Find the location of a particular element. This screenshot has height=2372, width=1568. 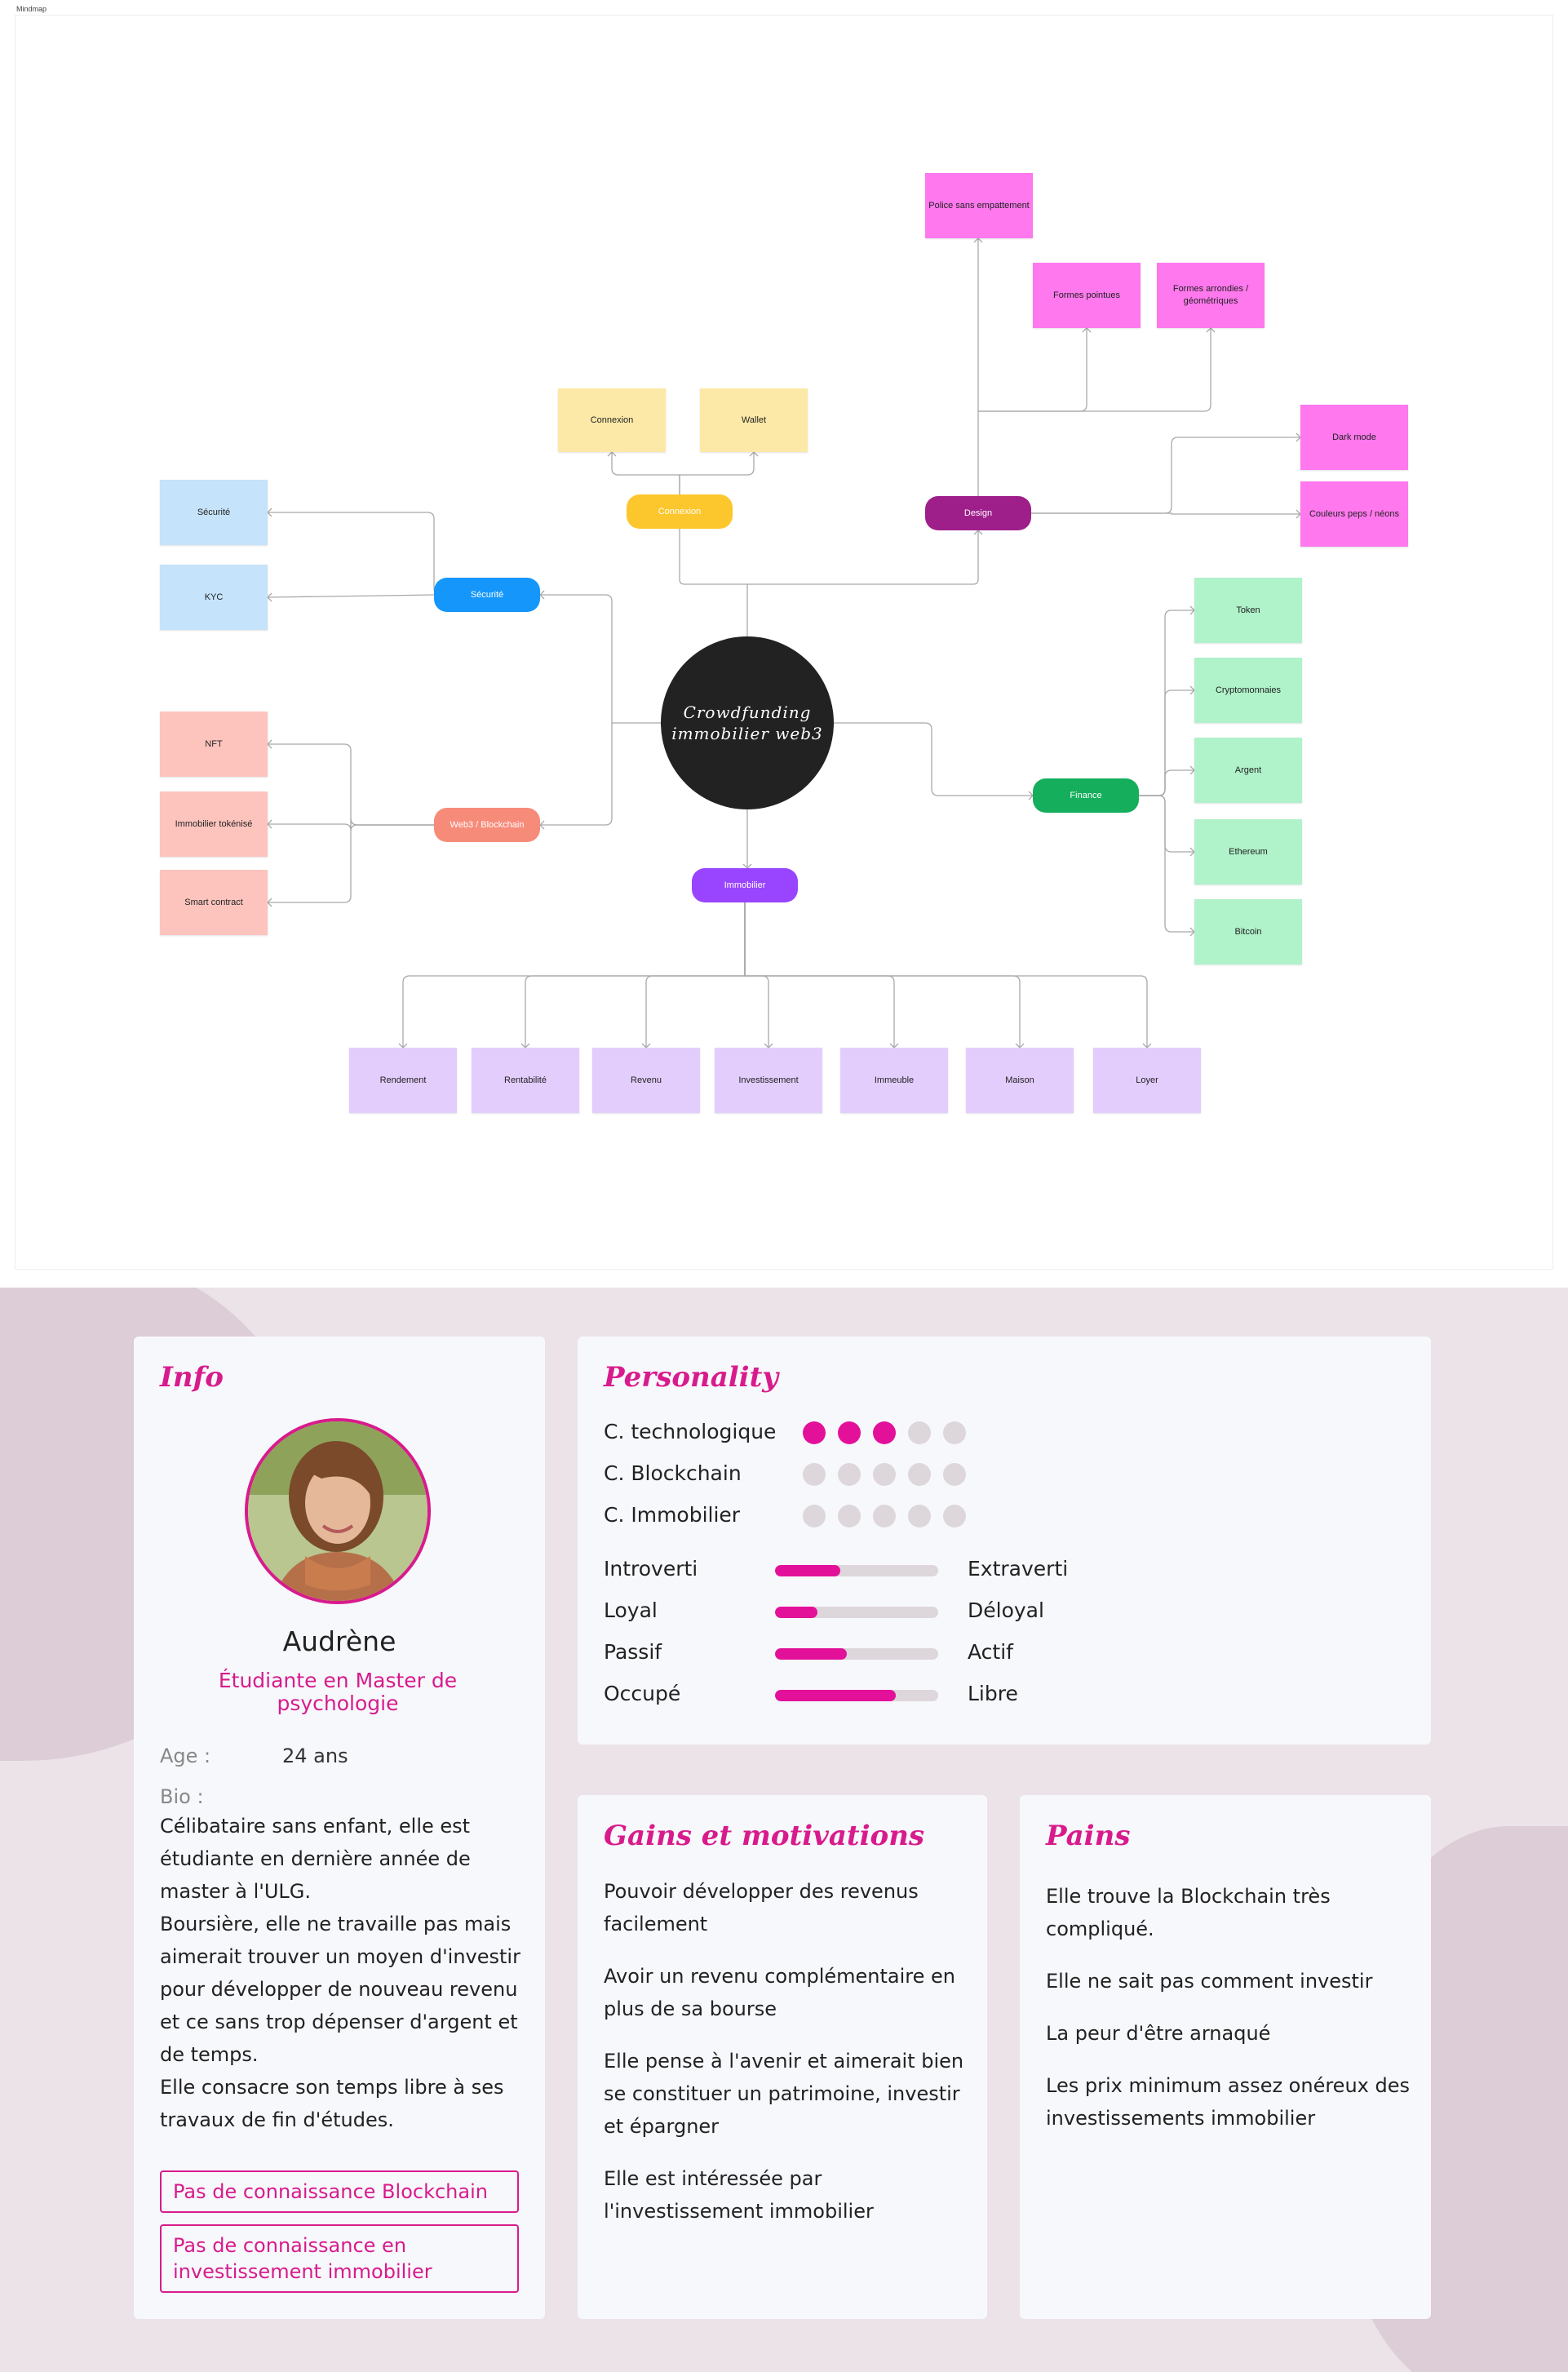

sticky-smart-contract: Smart contract is located at coordinates (214, 903).